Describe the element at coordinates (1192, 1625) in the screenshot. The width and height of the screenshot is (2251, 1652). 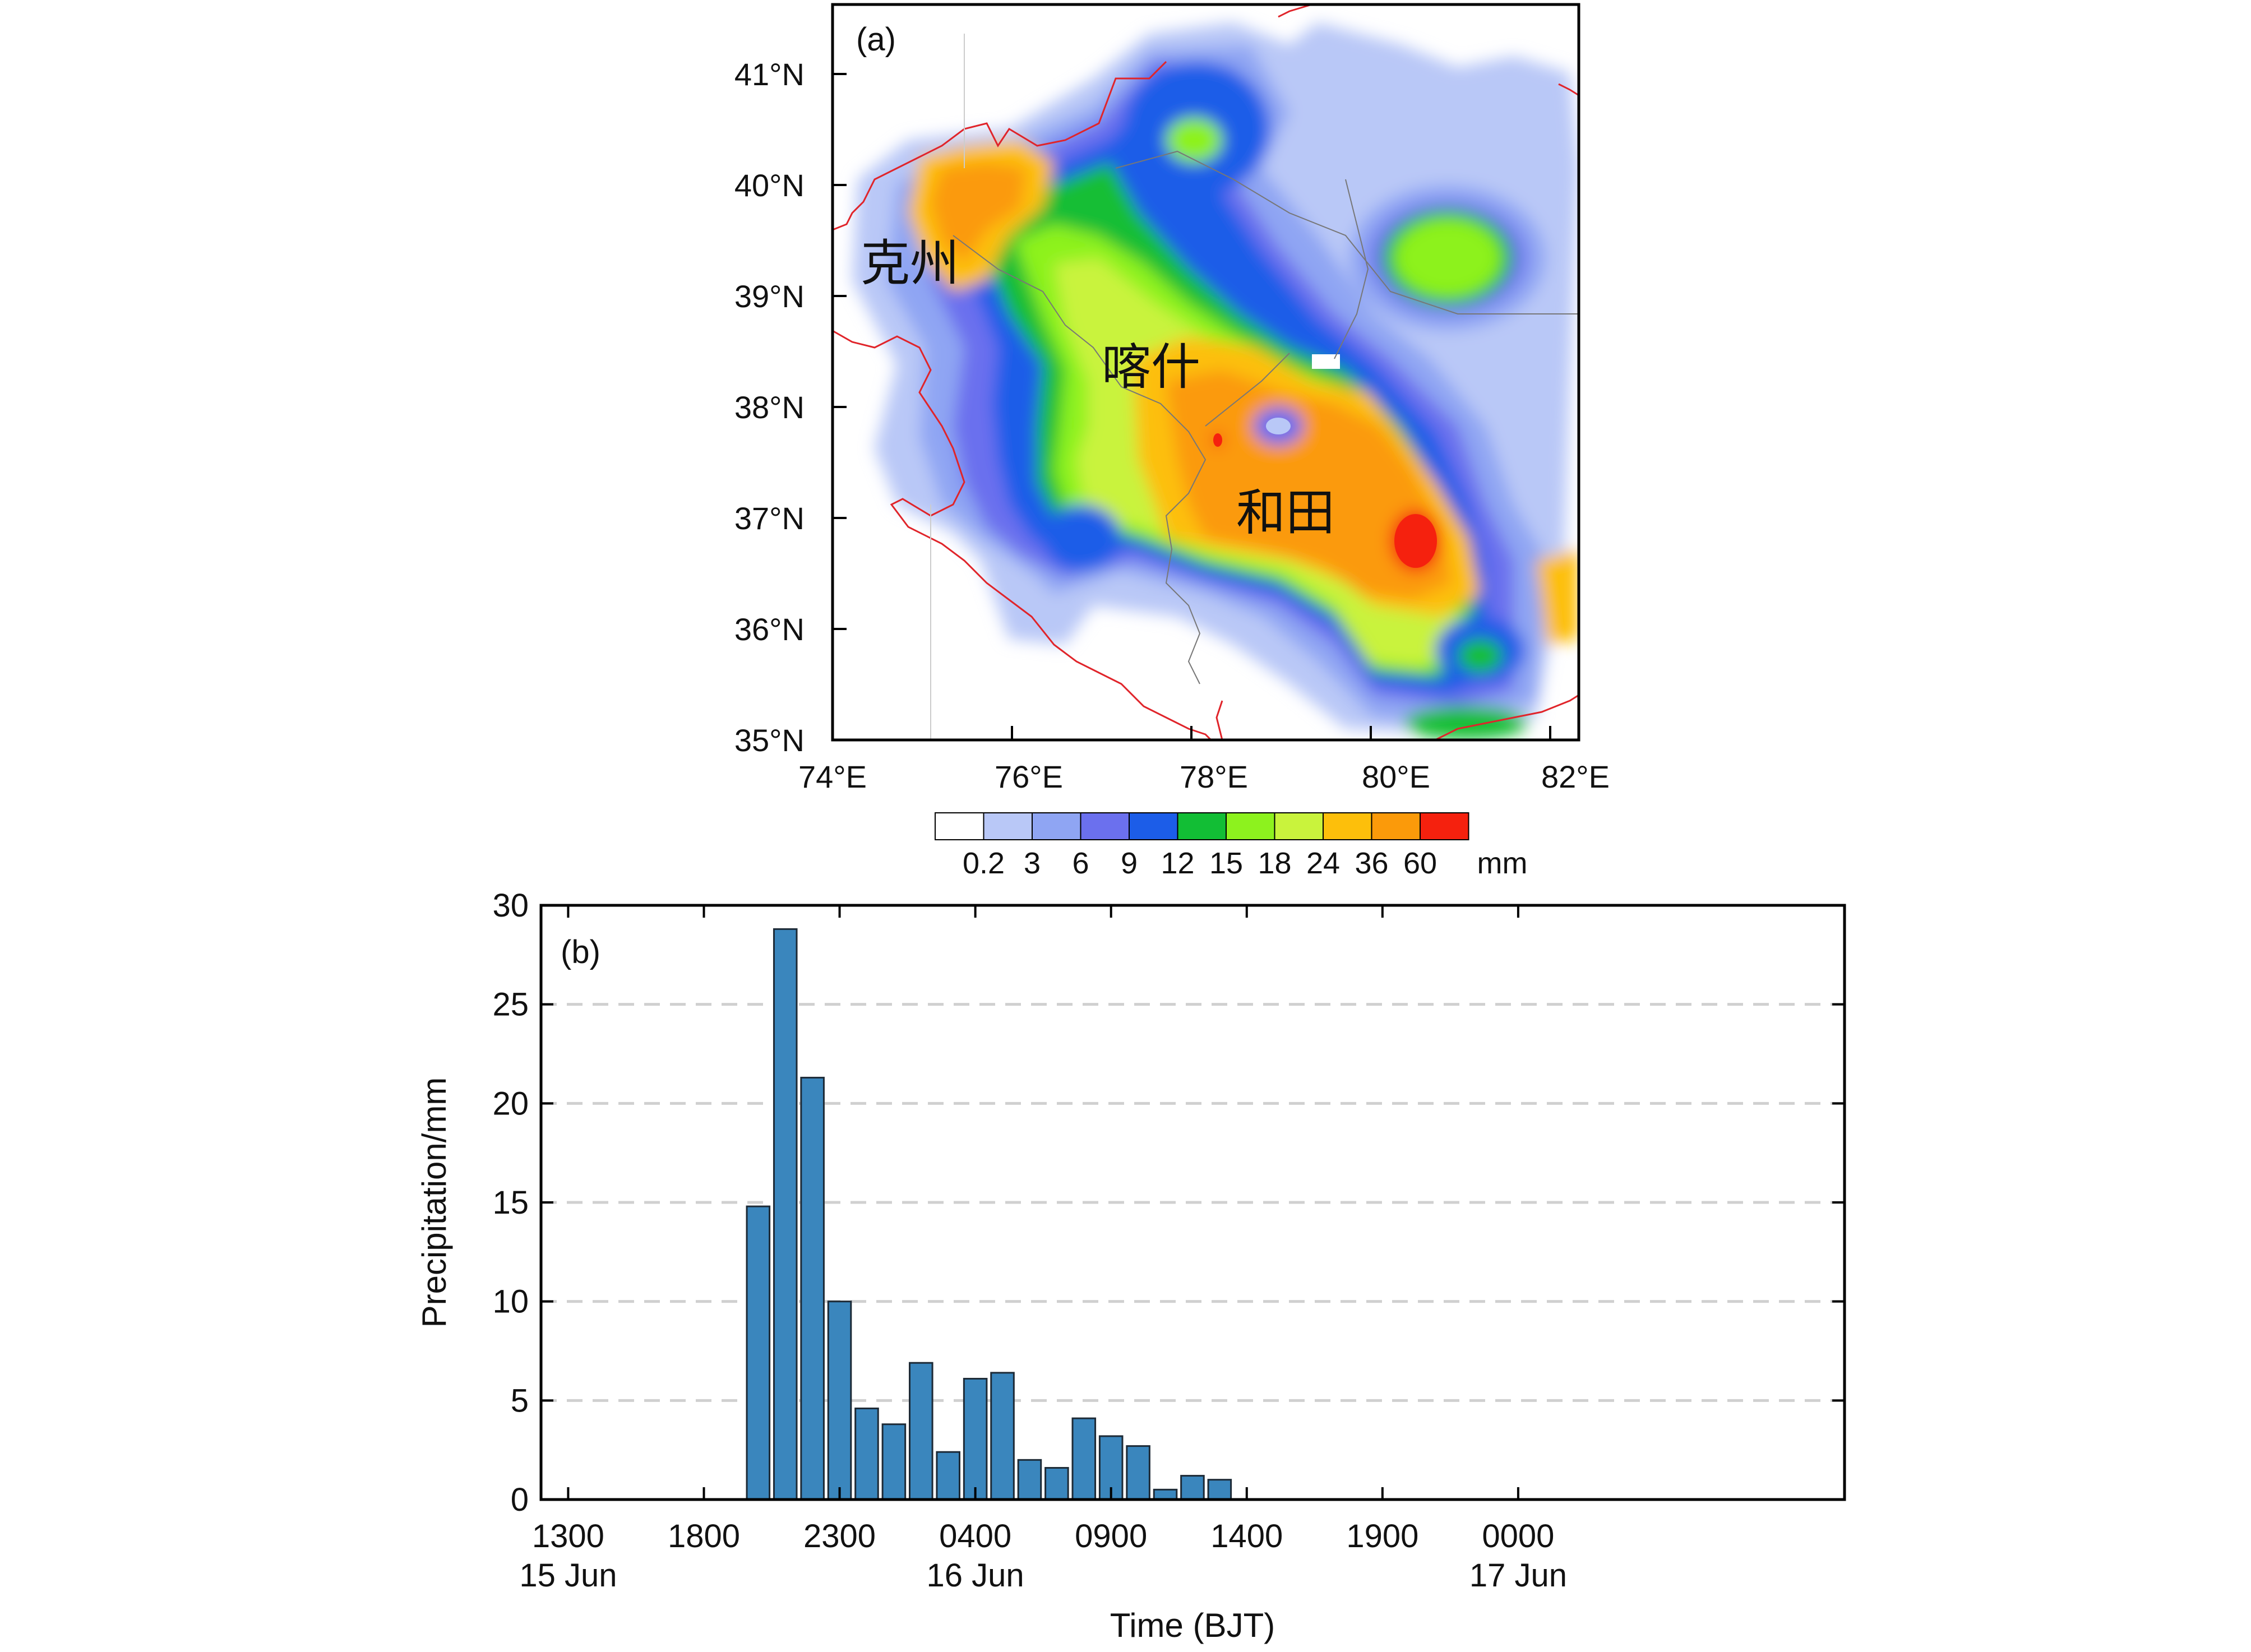
I see `x-axis-title: Time (BJT)` at that location.